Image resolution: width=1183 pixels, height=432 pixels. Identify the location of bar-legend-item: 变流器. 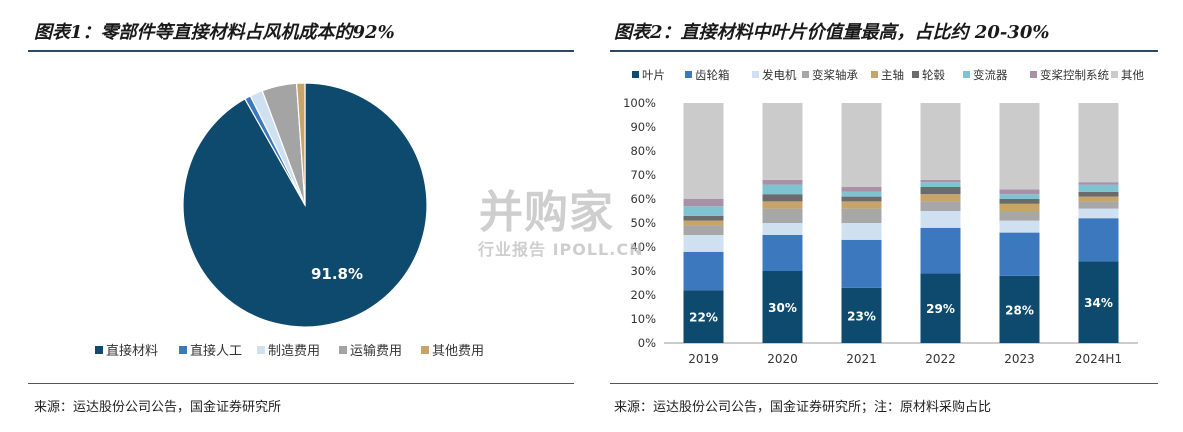
(985, 75).